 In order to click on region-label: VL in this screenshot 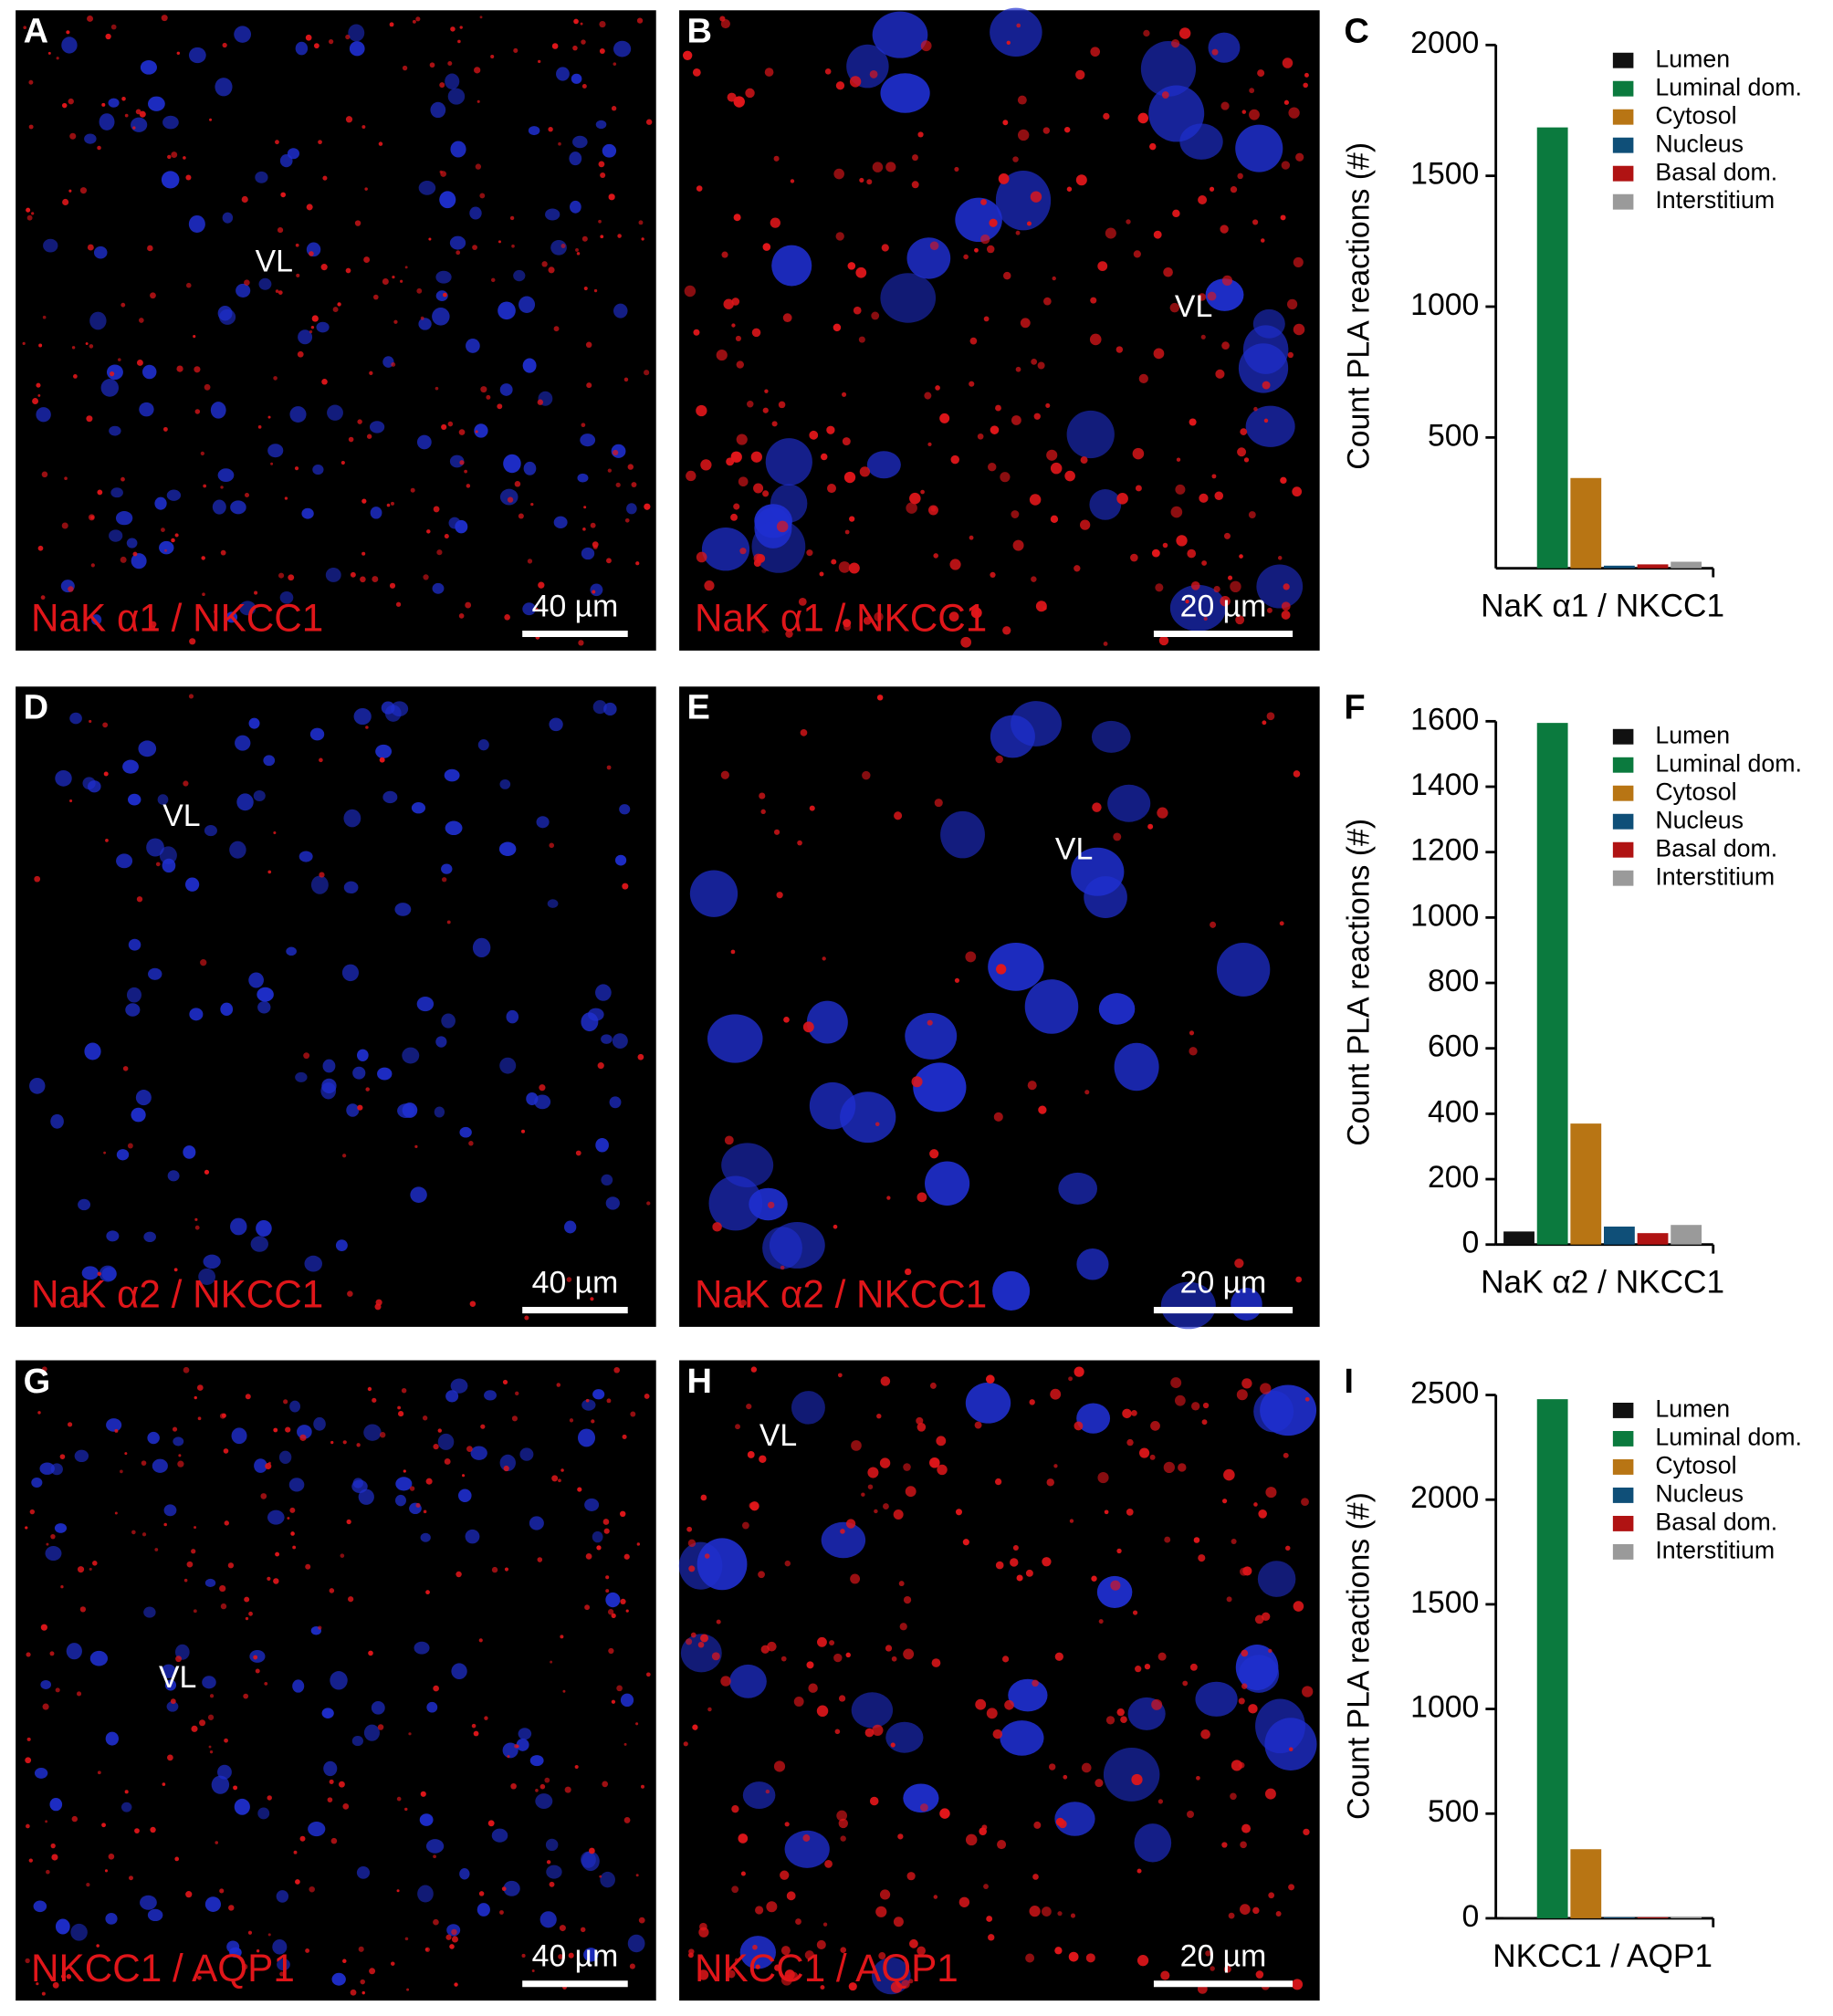, I will do `click(778, 1435)`.